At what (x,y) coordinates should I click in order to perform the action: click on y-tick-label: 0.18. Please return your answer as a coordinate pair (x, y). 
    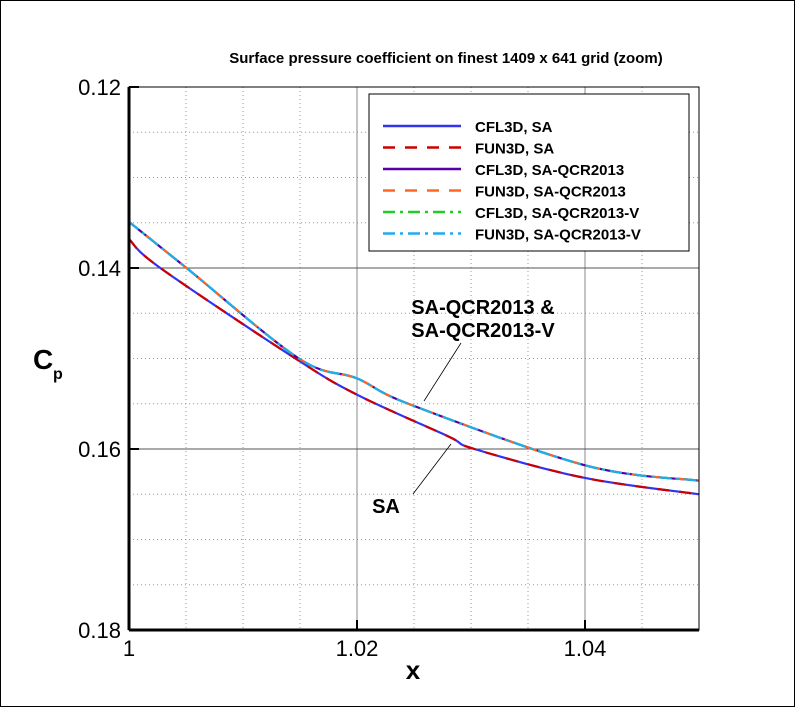
    Looking at the image, I should click on (99, 630).